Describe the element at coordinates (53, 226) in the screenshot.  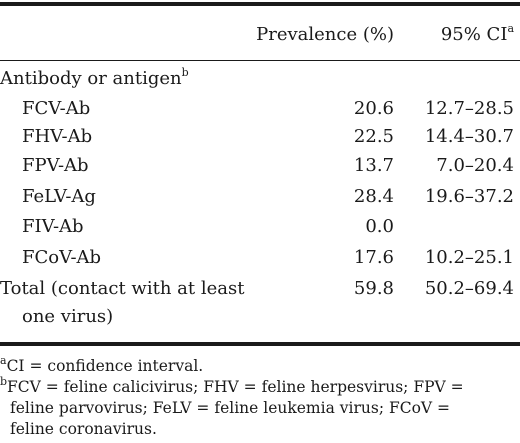
I see `row-label-fiv: FIV-Ab` at that location.